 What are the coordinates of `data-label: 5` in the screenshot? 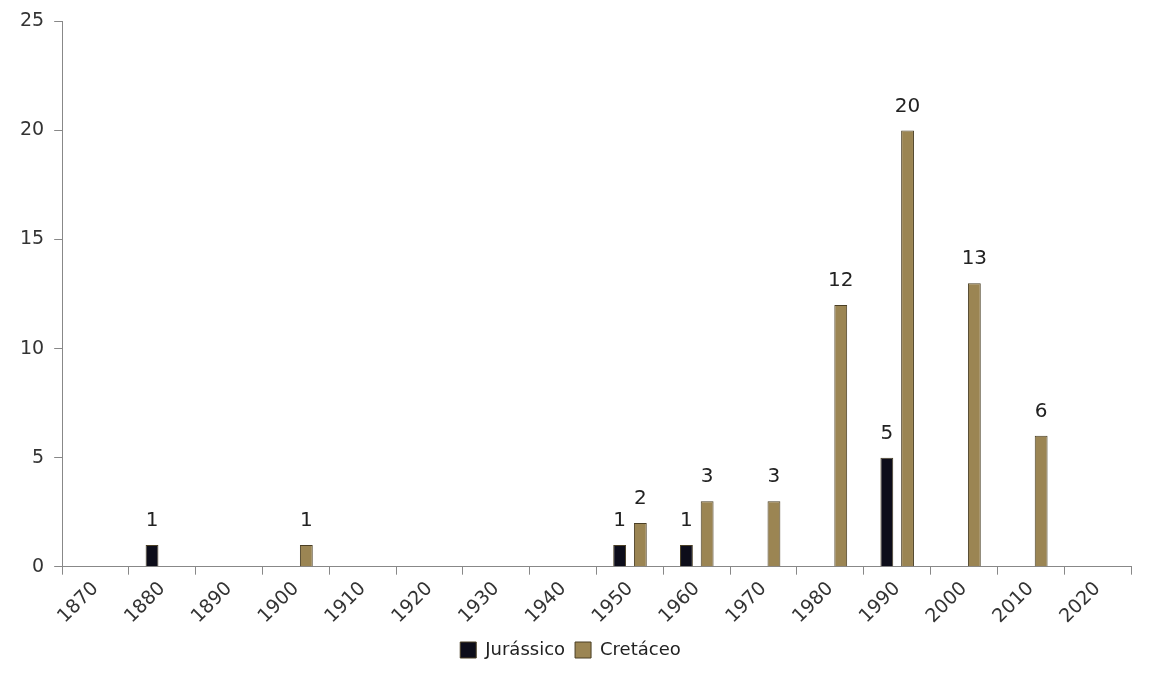 It's located at (887, 431).